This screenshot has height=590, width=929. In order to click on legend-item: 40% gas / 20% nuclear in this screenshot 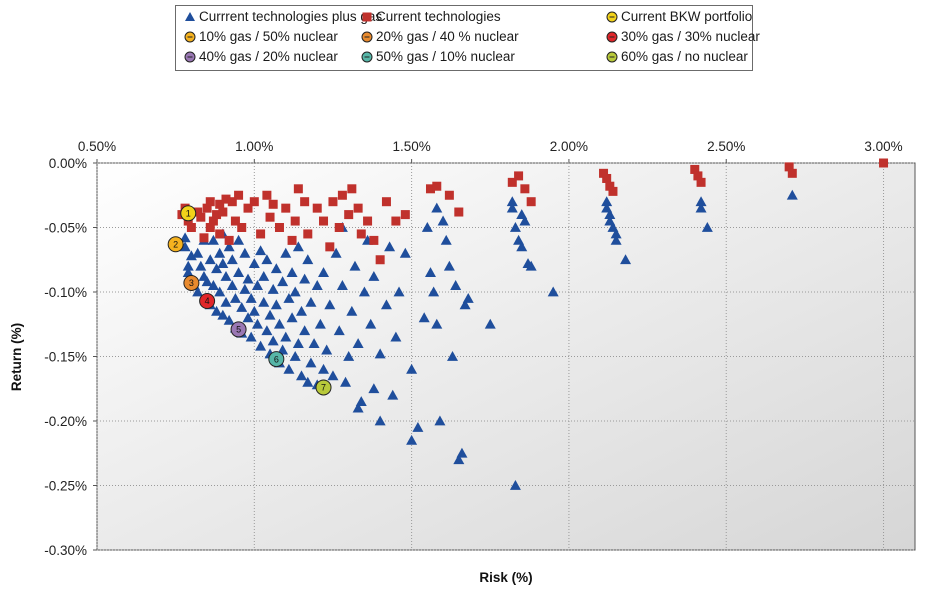, I will do `click(261, 57)`.